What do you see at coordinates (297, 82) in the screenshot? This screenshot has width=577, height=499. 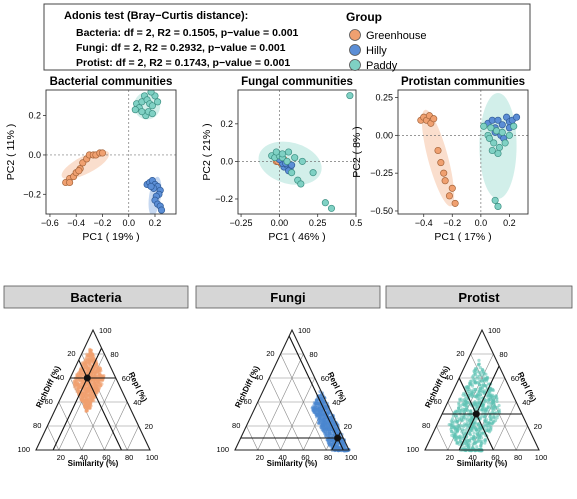 I see `chart-title: Fungal communities` at bounding box center [297, 82].